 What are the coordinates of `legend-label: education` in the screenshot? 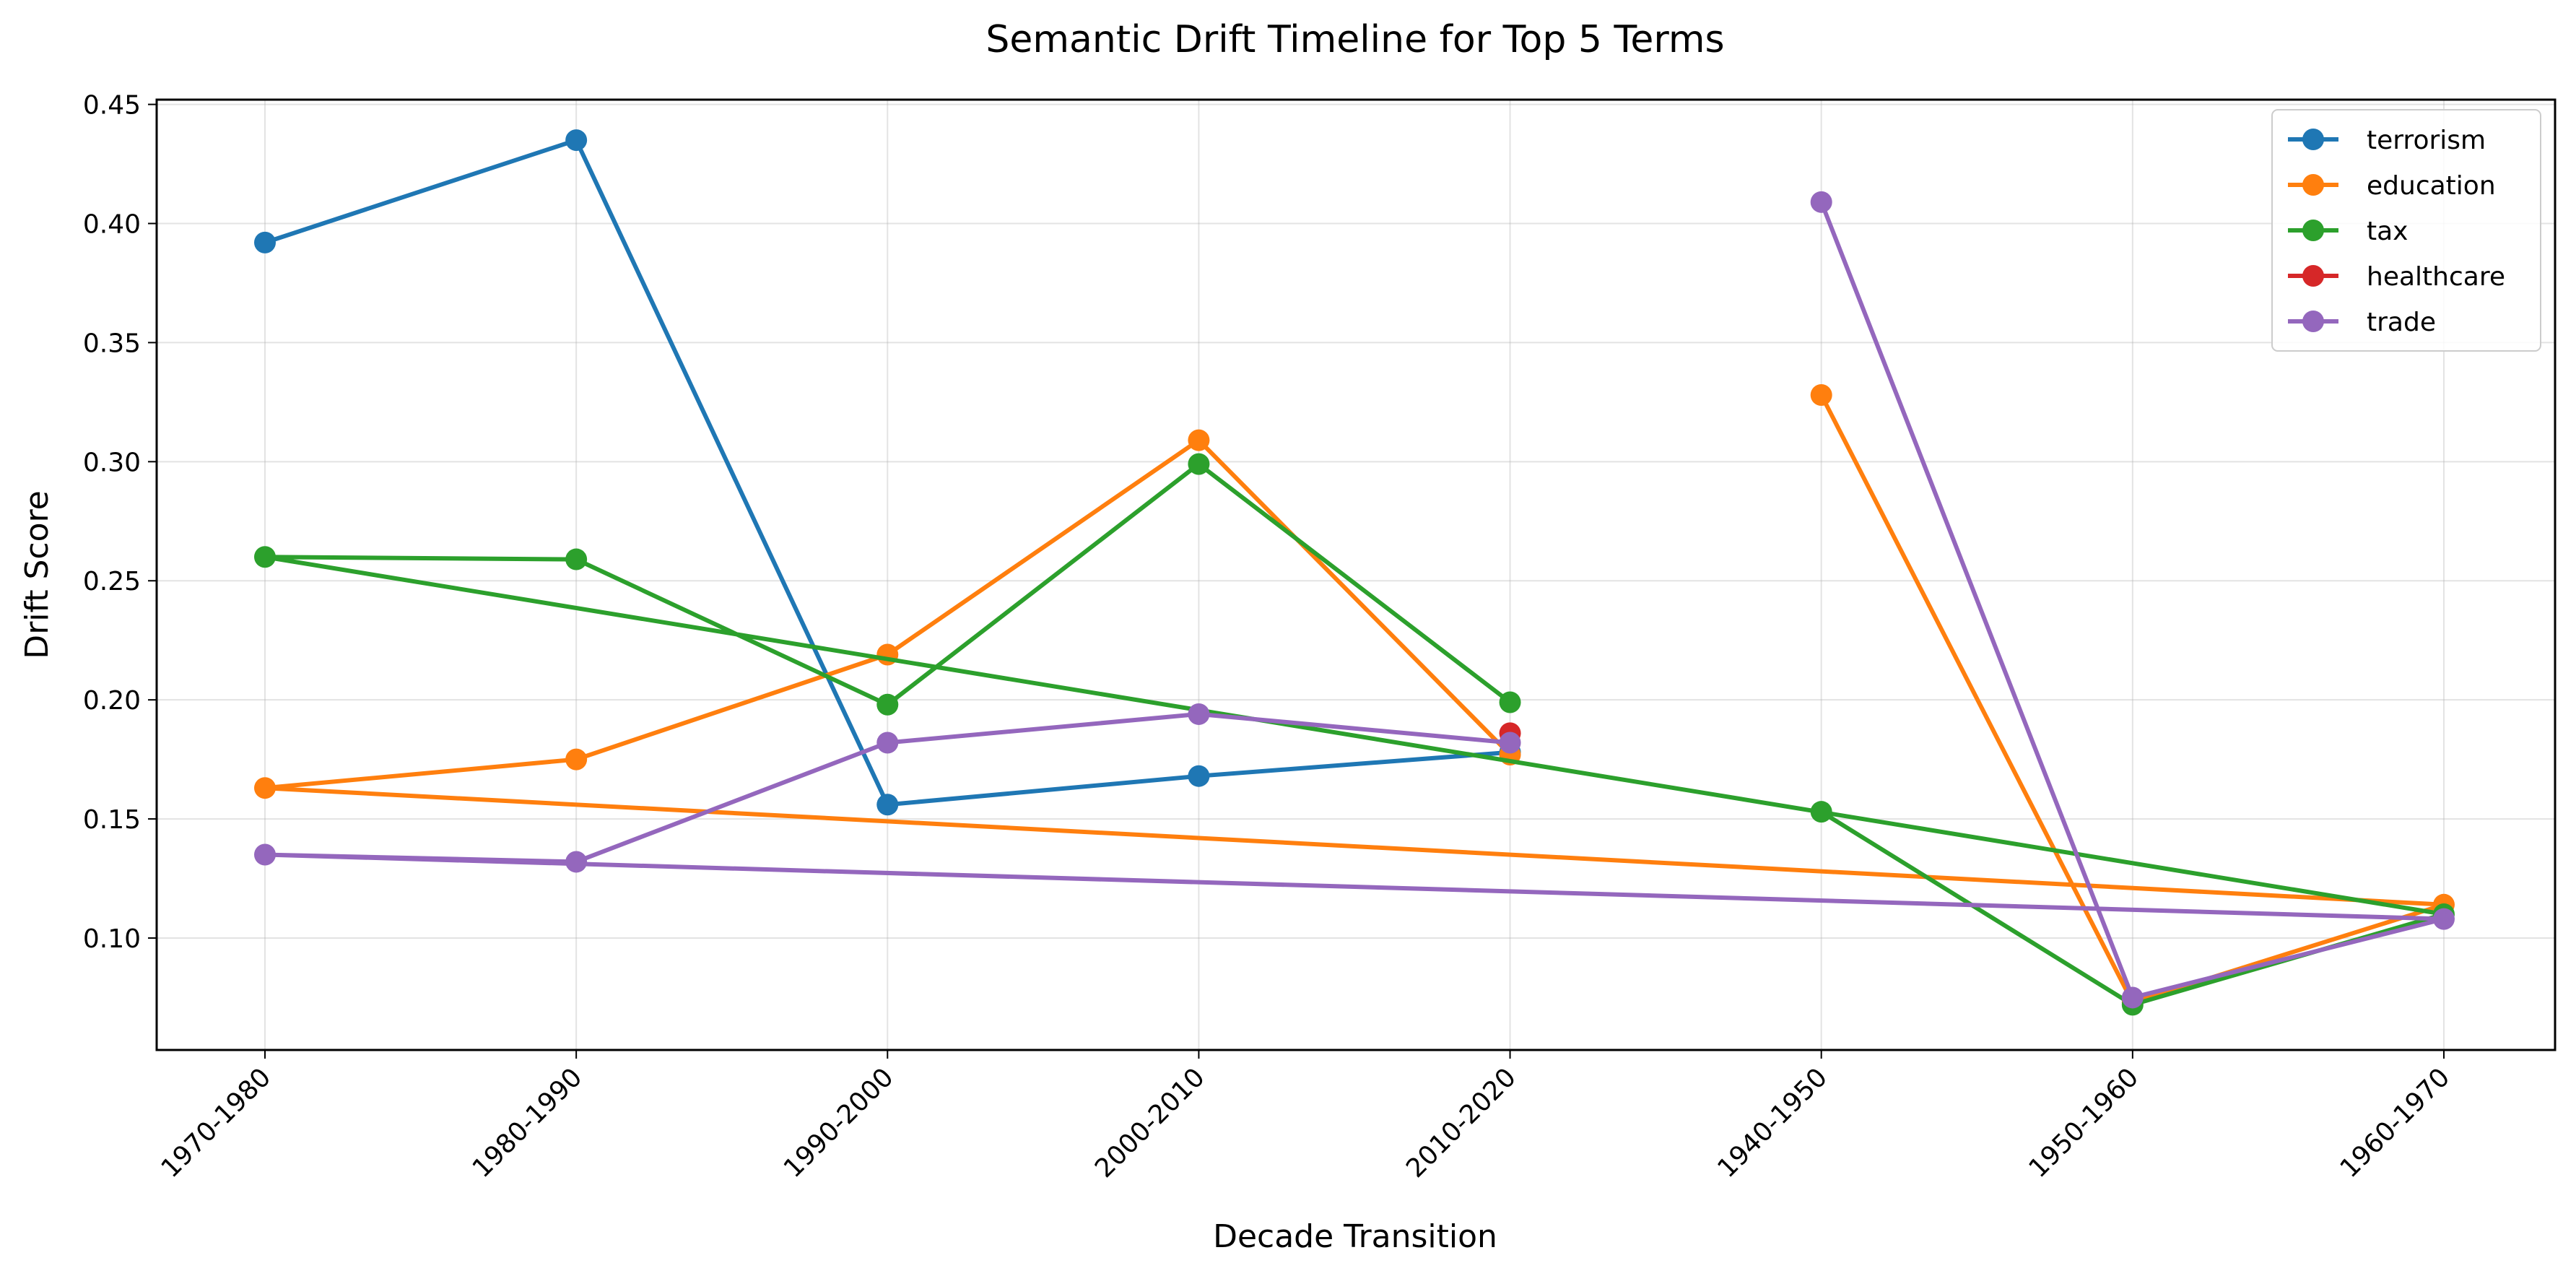 It's located at (2431, 186).